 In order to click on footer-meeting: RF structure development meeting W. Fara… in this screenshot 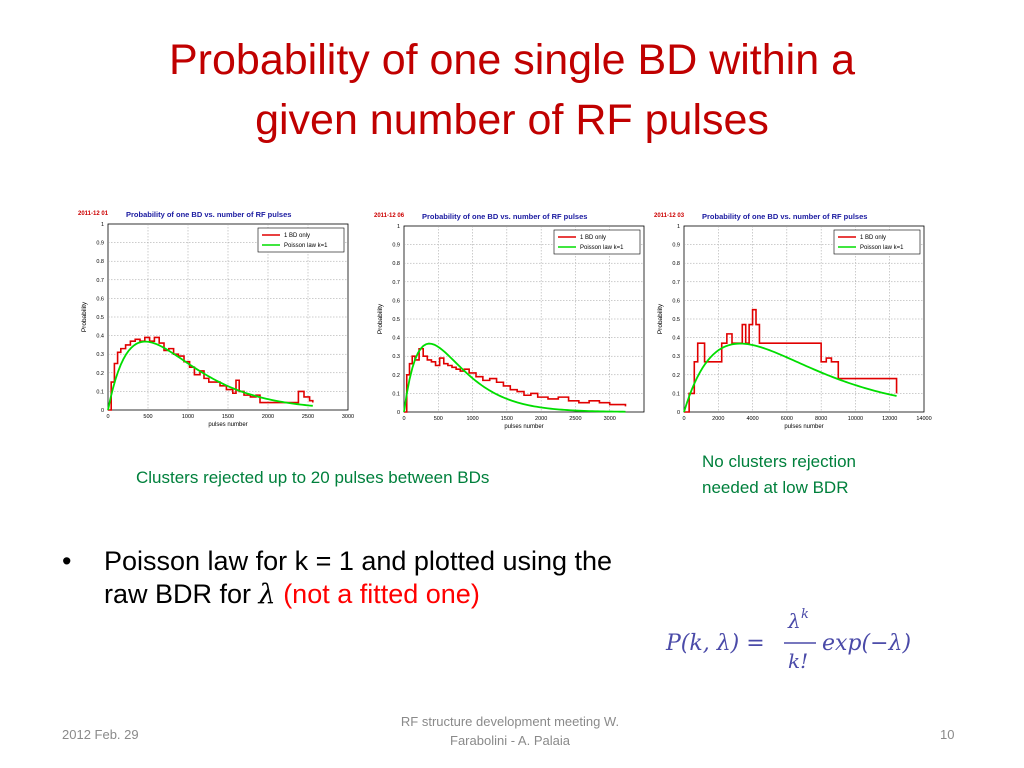, I will do `click(510, 731)`.